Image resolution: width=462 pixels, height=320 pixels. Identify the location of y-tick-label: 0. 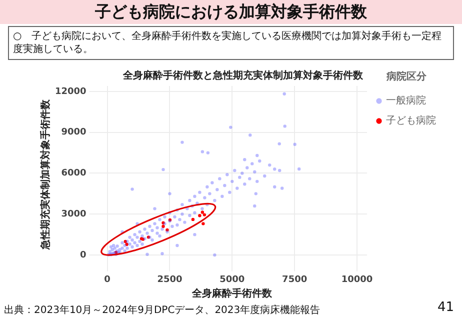
(83, 255).